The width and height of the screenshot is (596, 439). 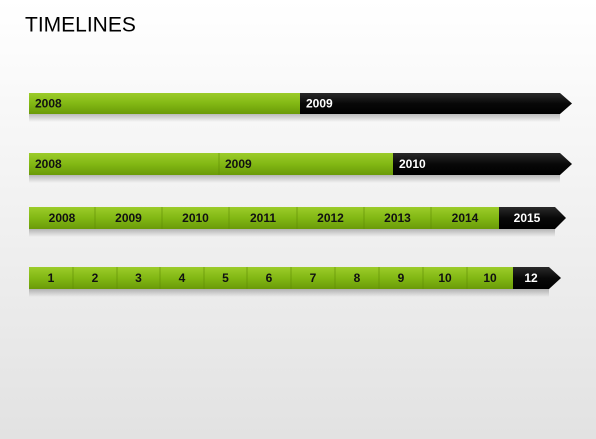 I want to click on segment-label: 2013, so click(x=397, y=218).